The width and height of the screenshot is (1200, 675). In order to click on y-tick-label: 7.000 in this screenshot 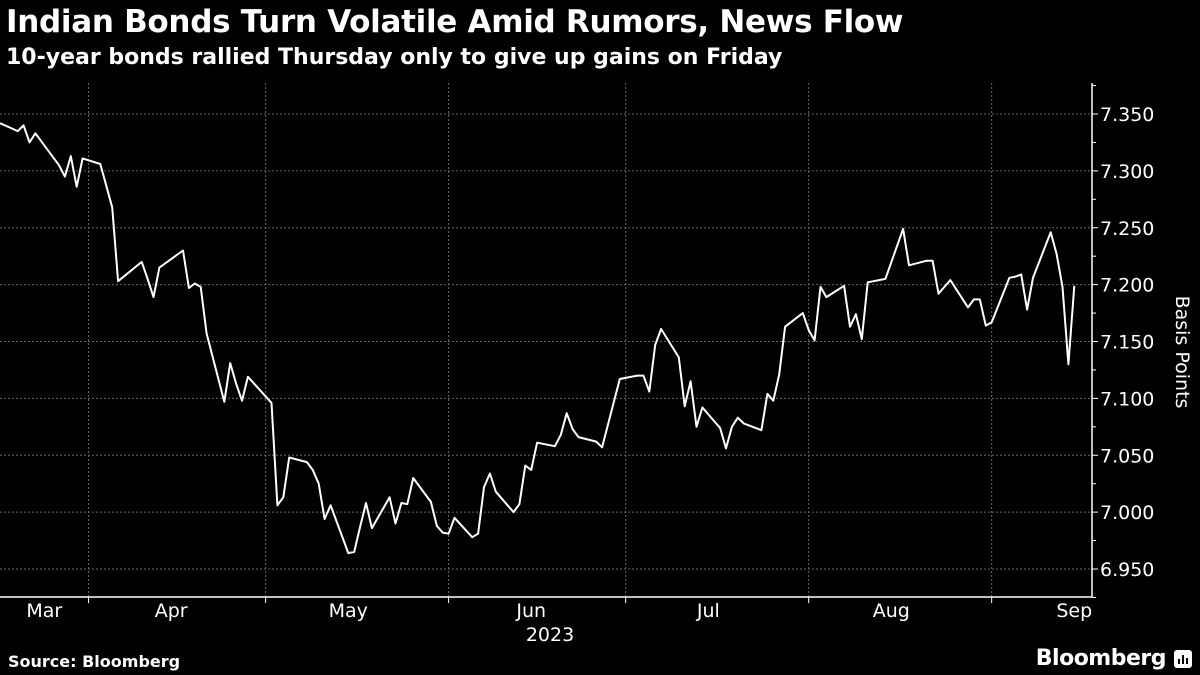, I will do `click(1127, 513)`.